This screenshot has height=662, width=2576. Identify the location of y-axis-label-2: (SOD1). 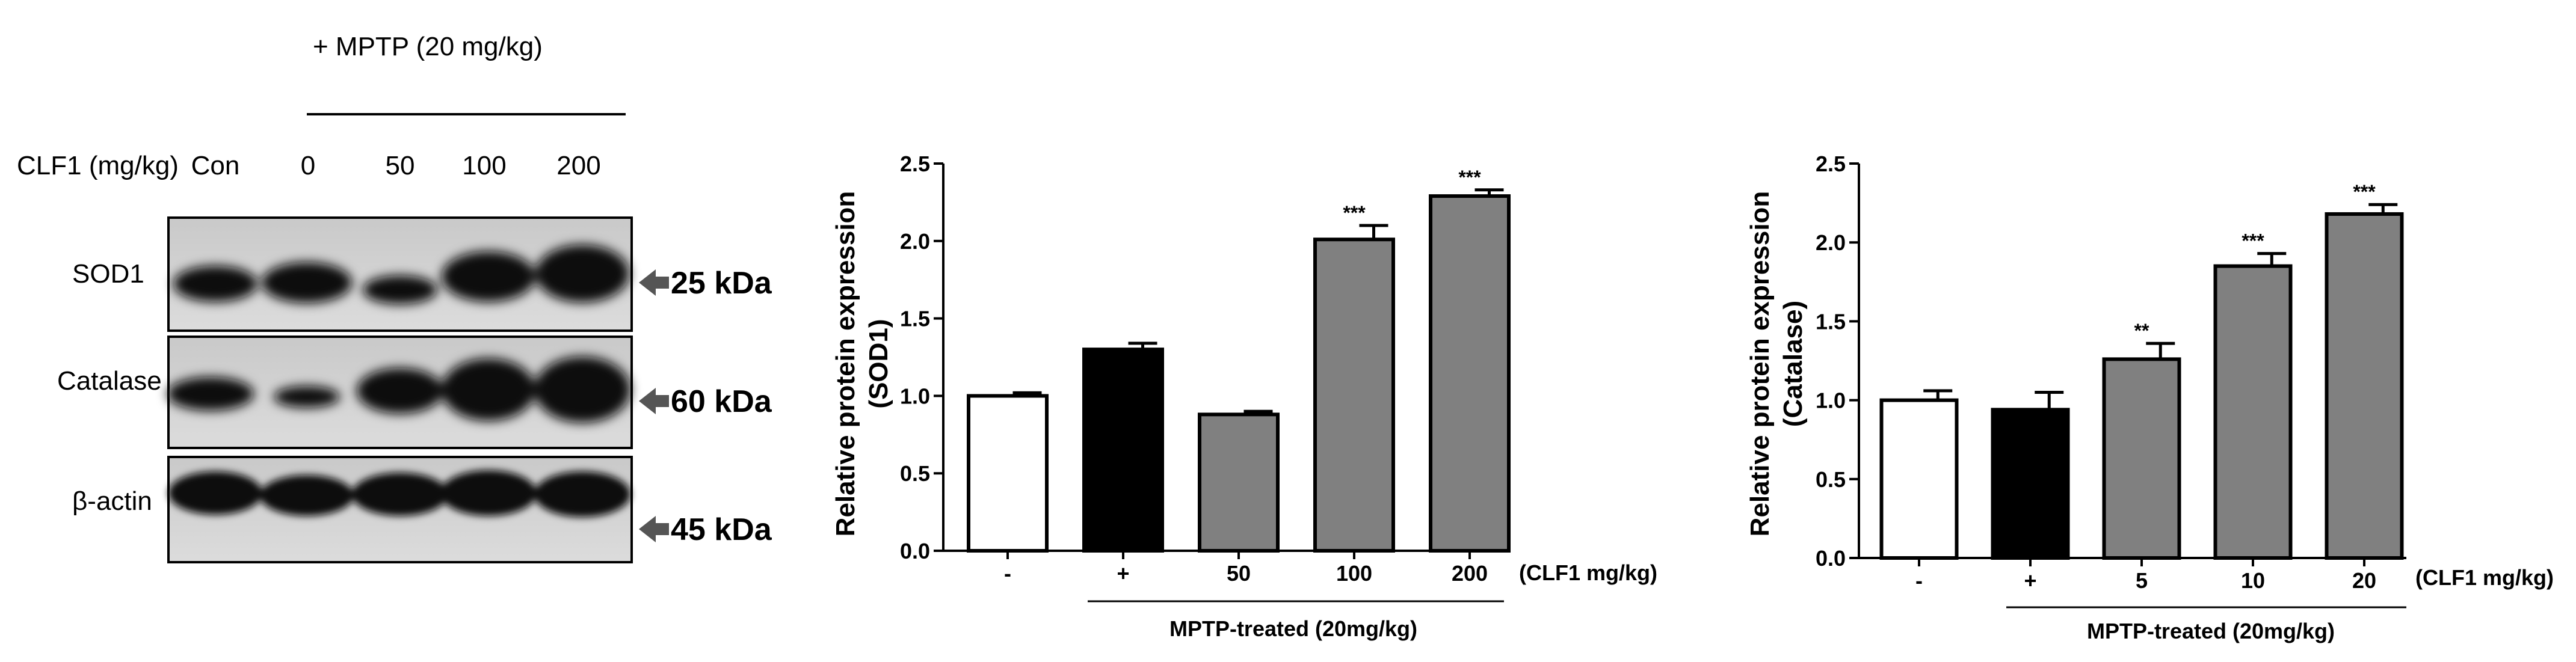
(878, 363).